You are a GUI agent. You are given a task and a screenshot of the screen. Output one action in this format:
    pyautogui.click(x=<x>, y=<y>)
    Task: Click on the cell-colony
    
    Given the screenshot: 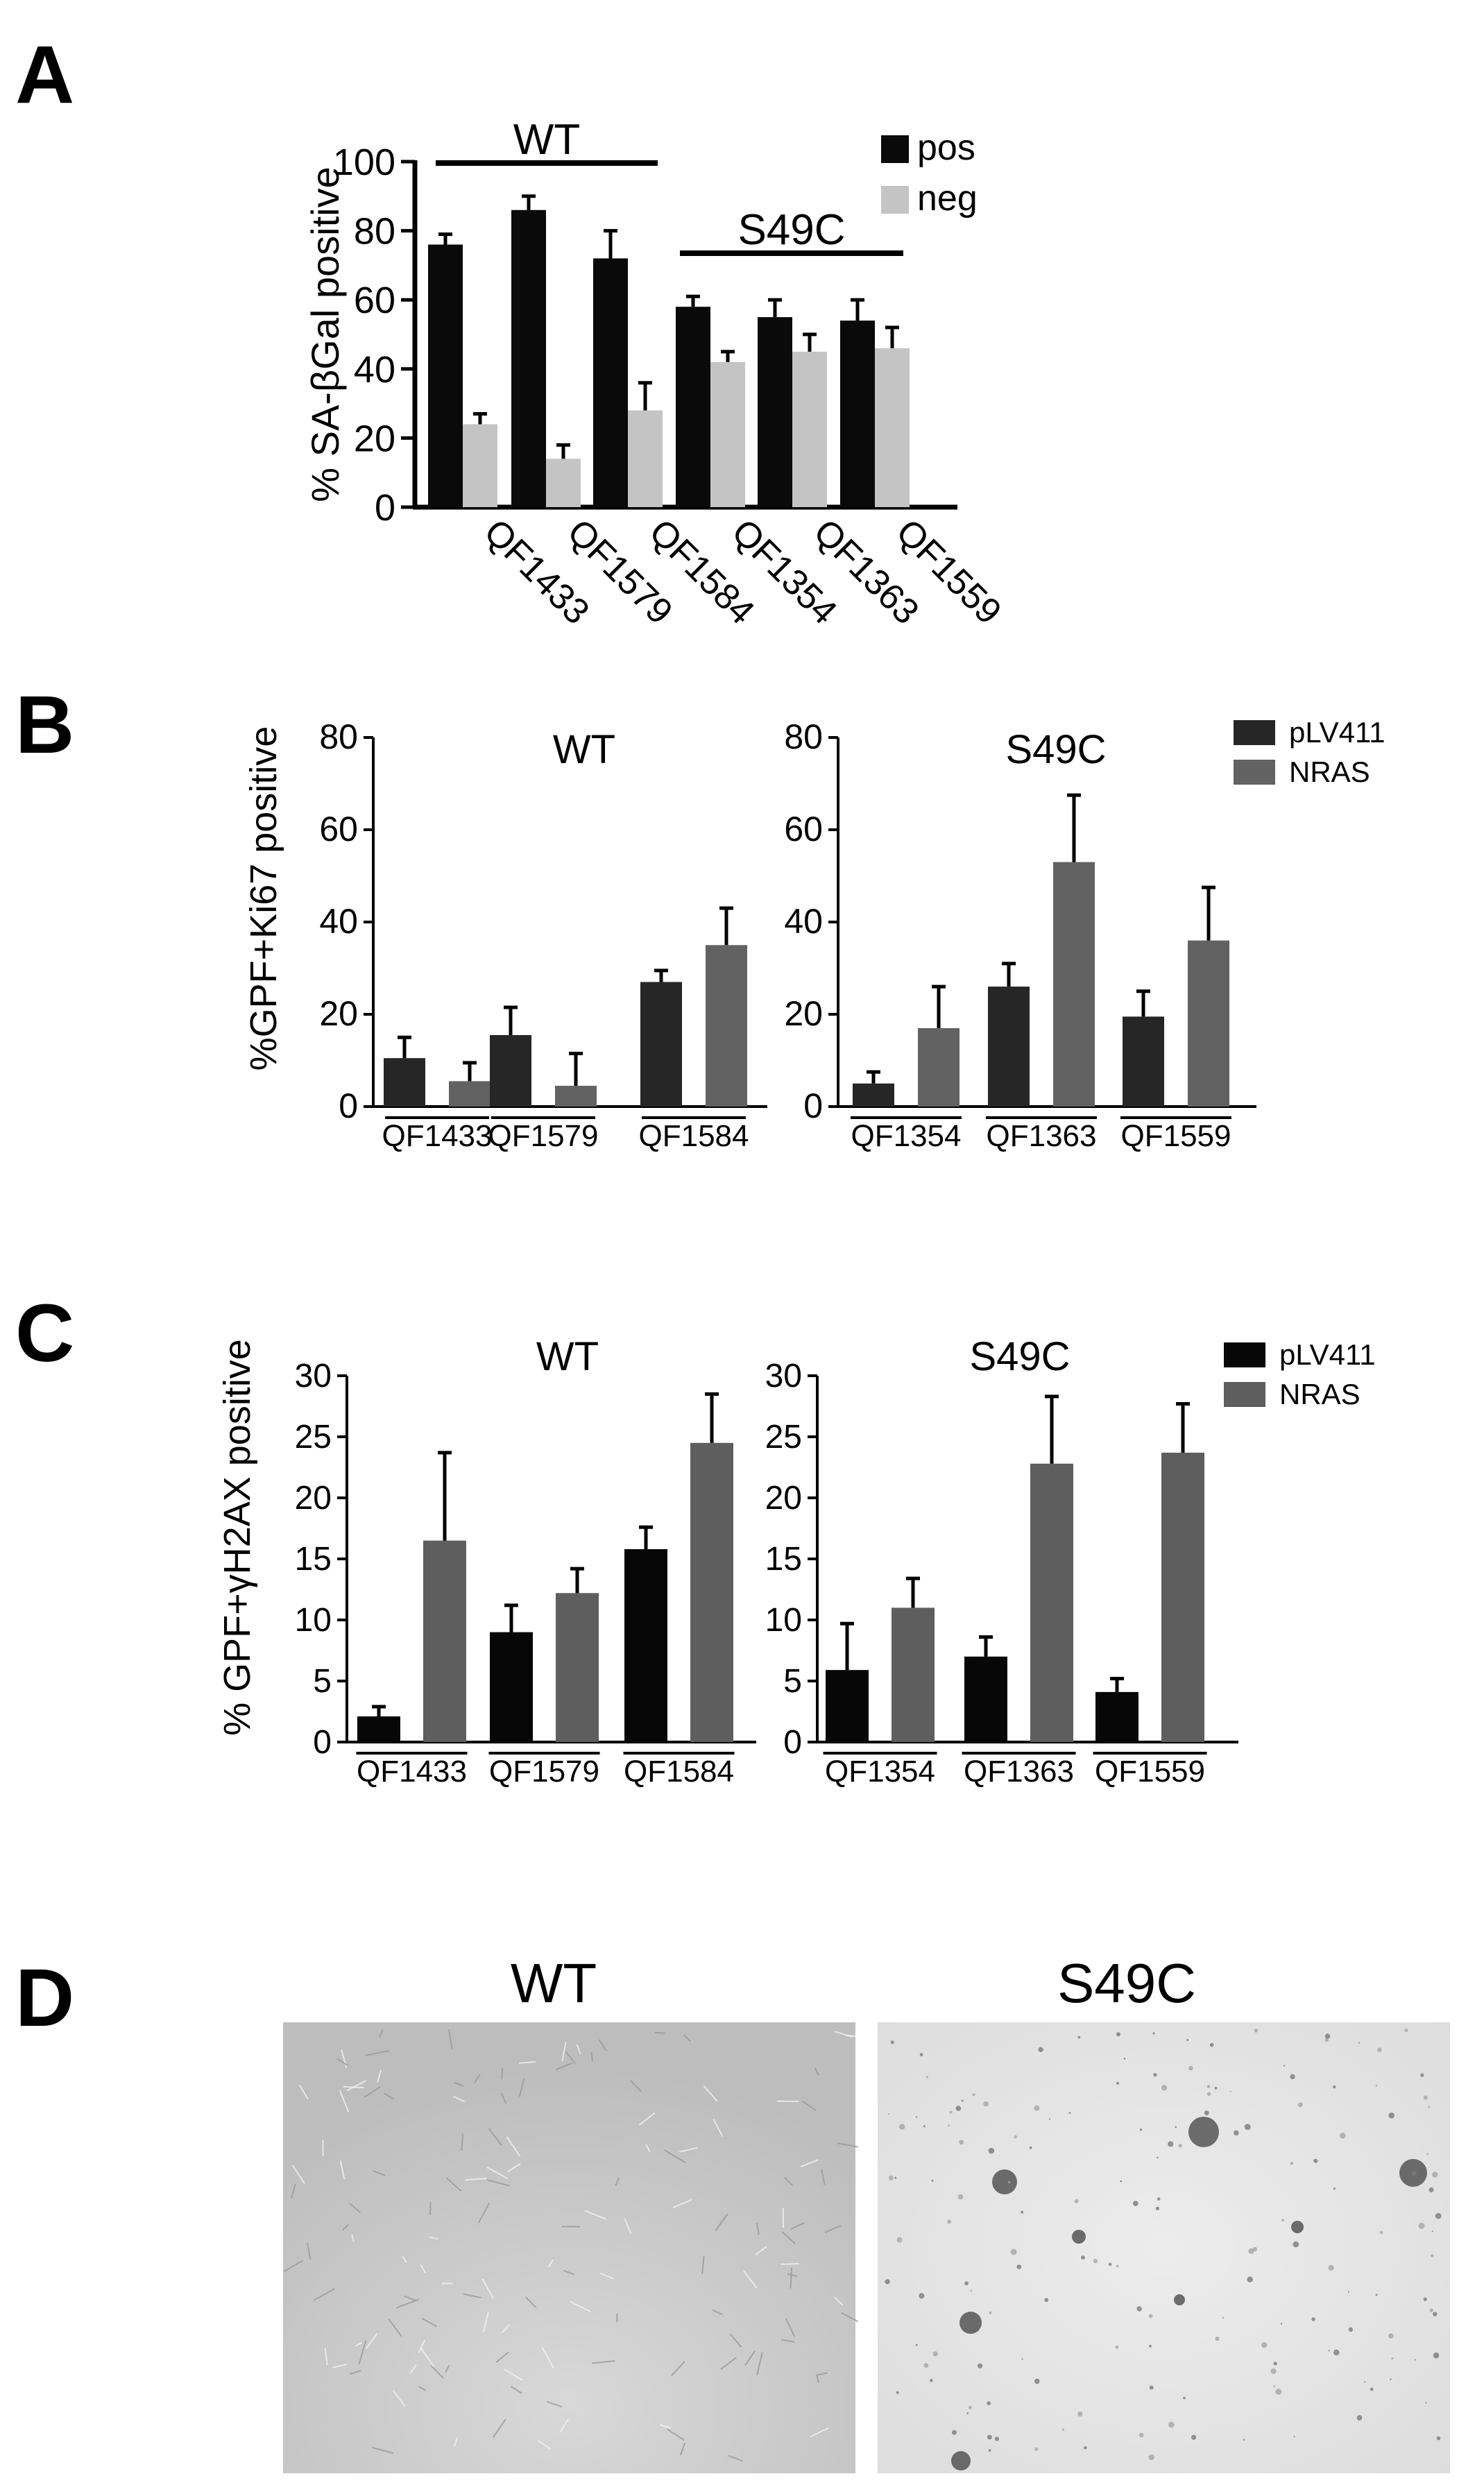 What is the action you would take?
    pyautogui.click(x=971, y=2323)
    